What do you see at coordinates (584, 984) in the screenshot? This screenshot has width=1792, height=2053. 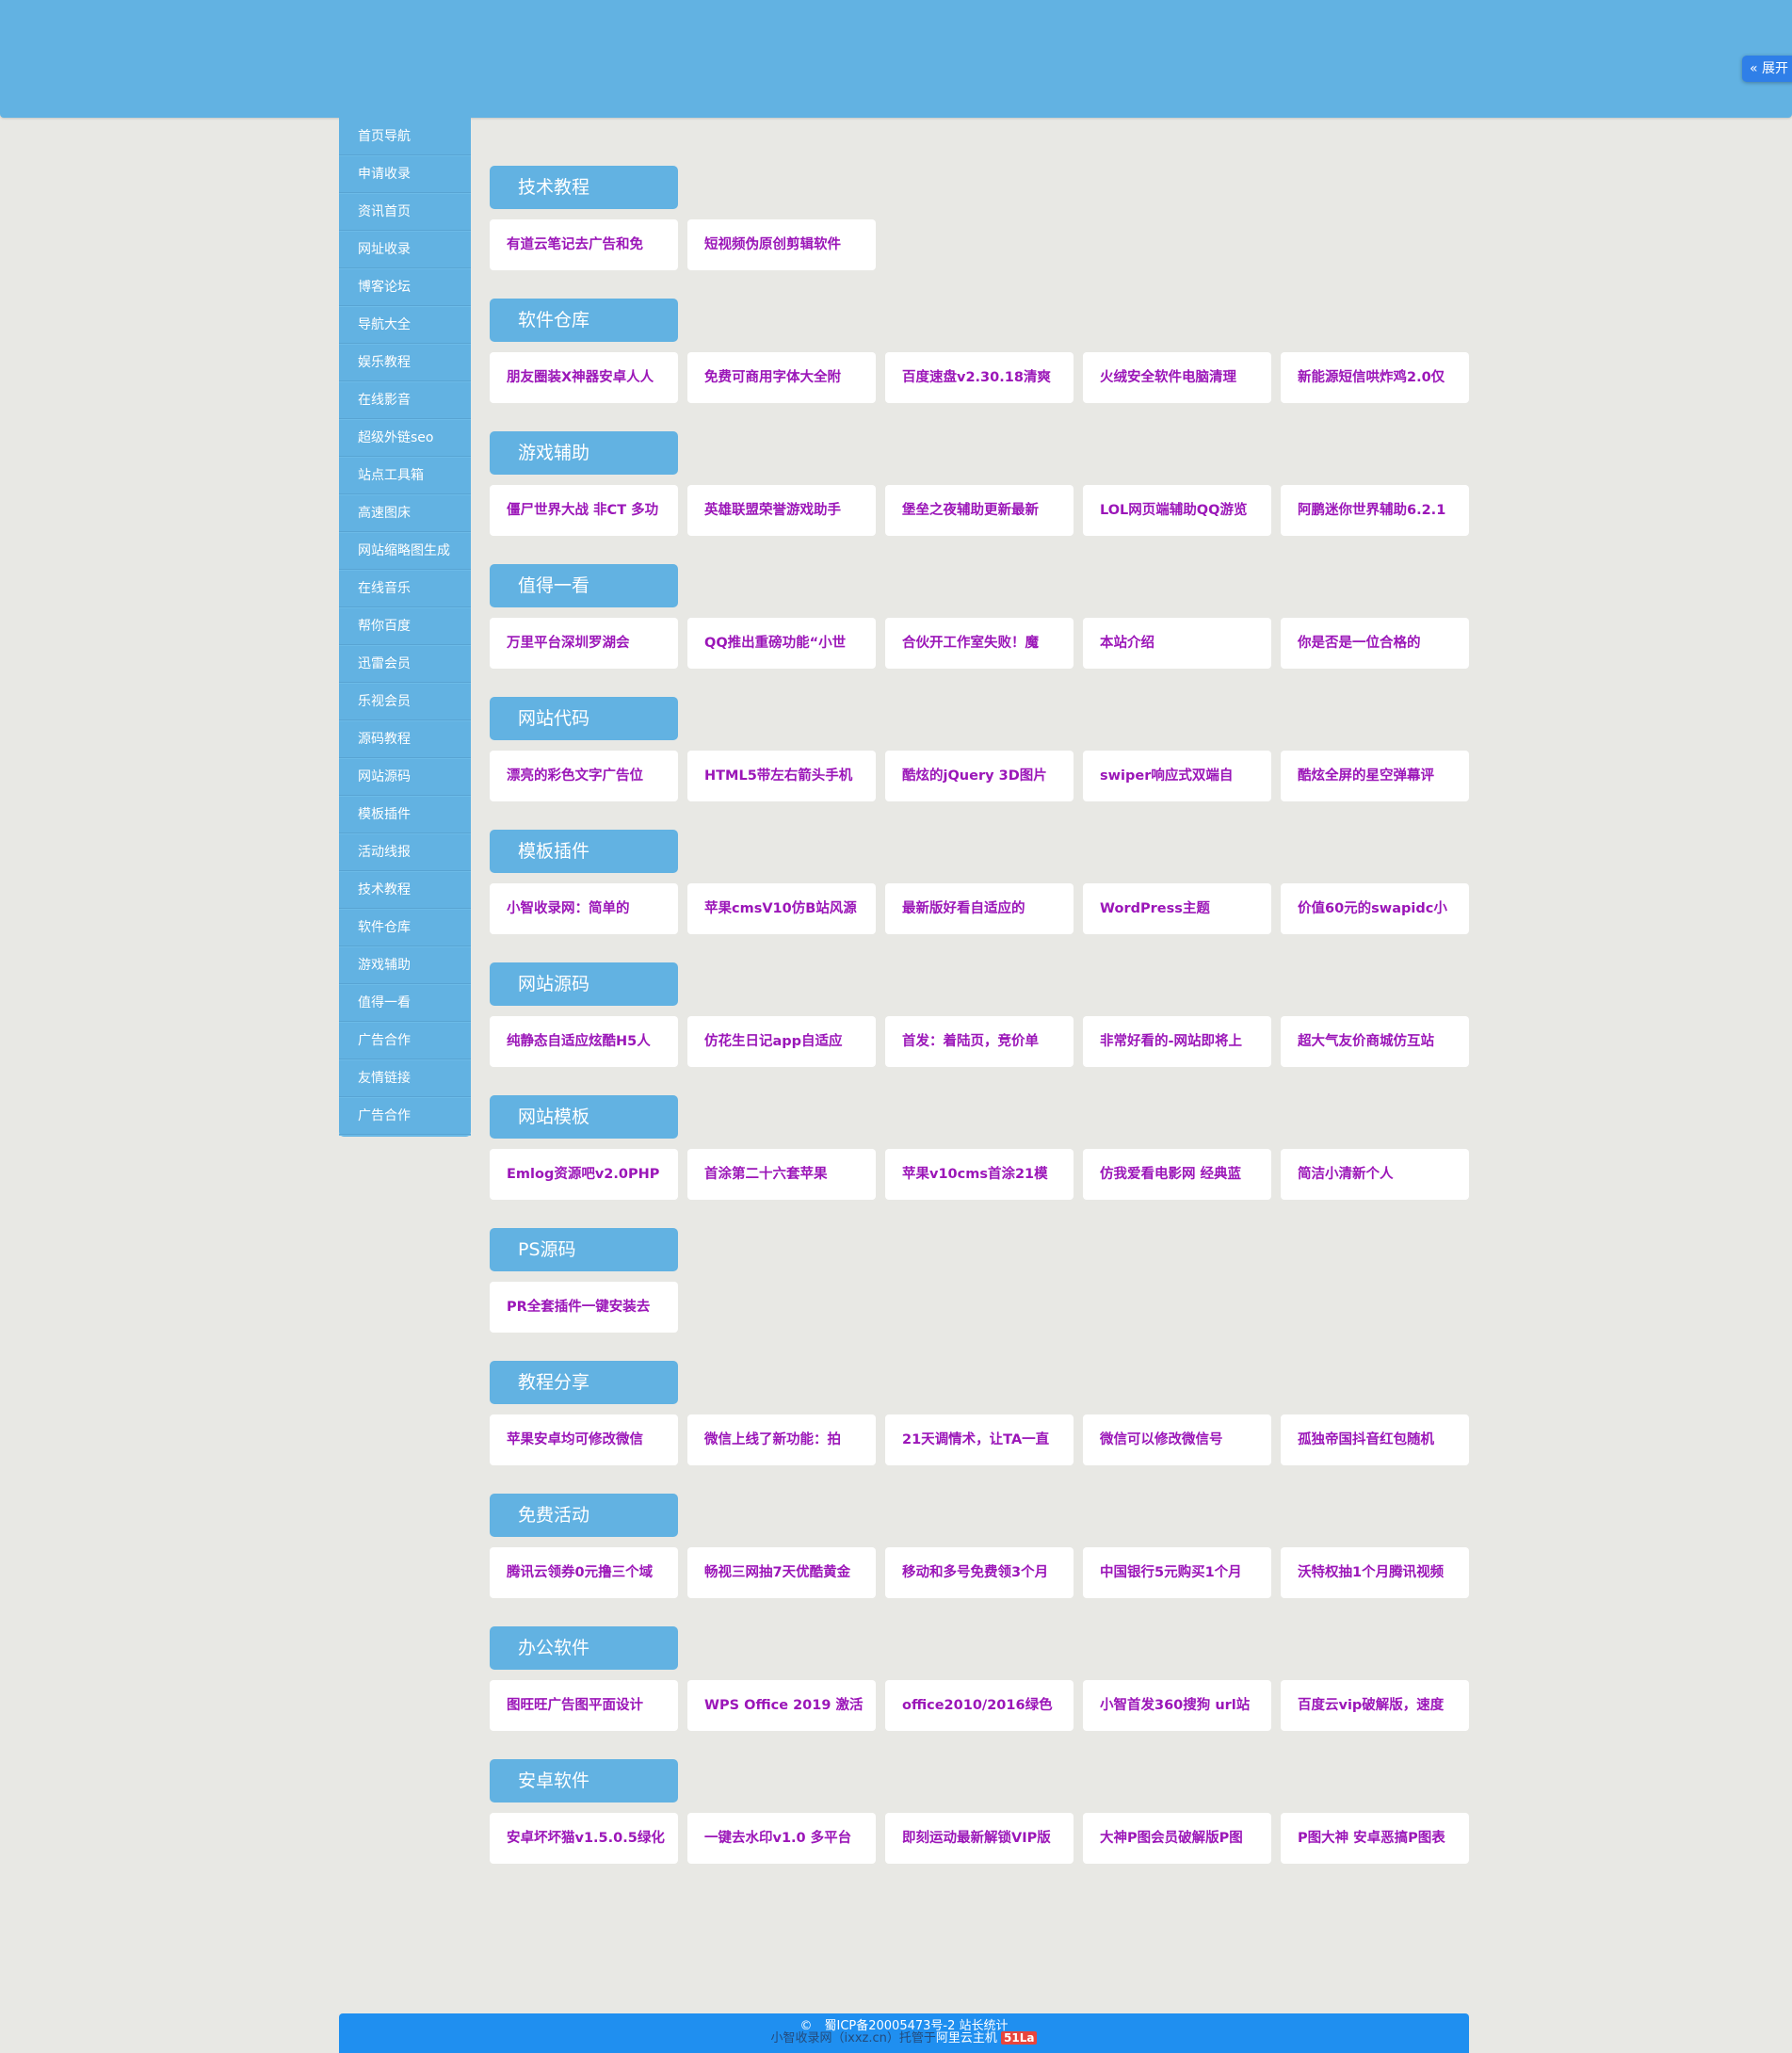 I see `category-title: 网站源码` at bounding box center [584, 984].